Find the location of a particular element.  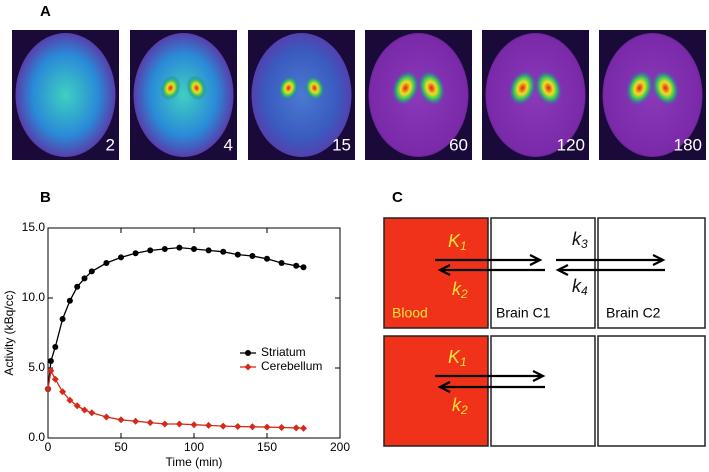

time-label: 4 is located at coordinates (228, 144).